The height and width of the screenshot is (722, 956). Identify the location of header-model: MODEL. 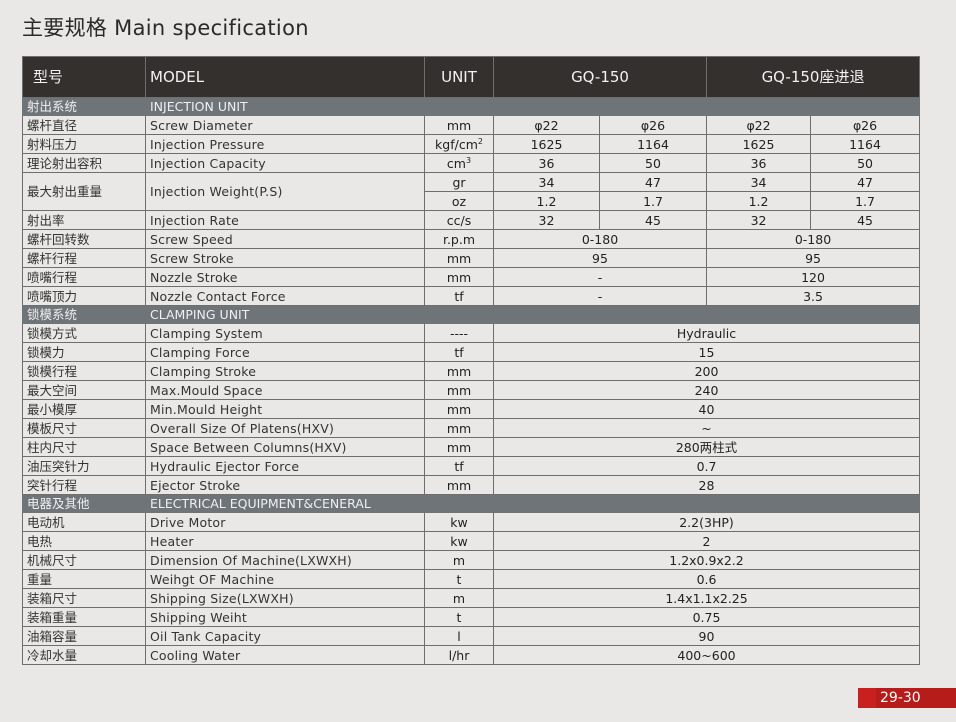
(285, 77).